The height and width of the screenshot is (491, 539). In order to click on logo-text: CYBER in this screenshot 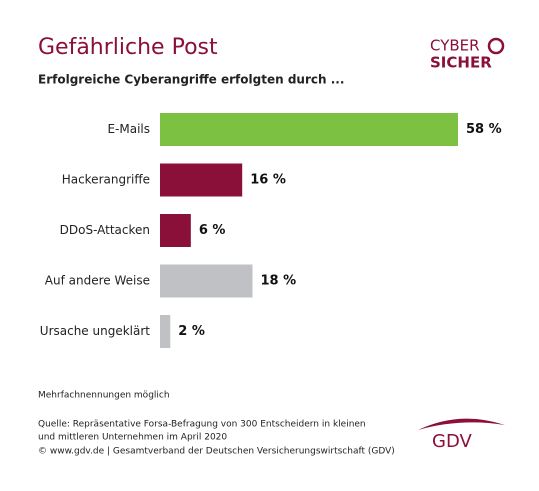, I will do `click(455, 46)`.